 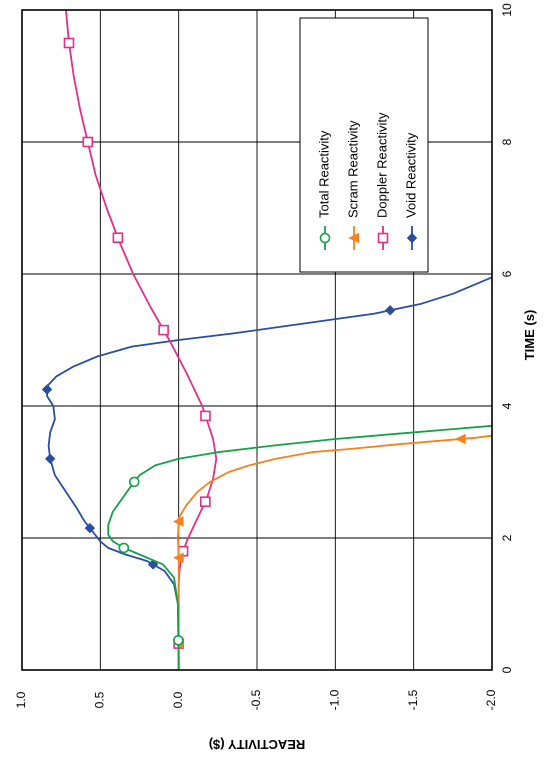 I want to click on x-tick-label: 4, so click(x=507, y=405).